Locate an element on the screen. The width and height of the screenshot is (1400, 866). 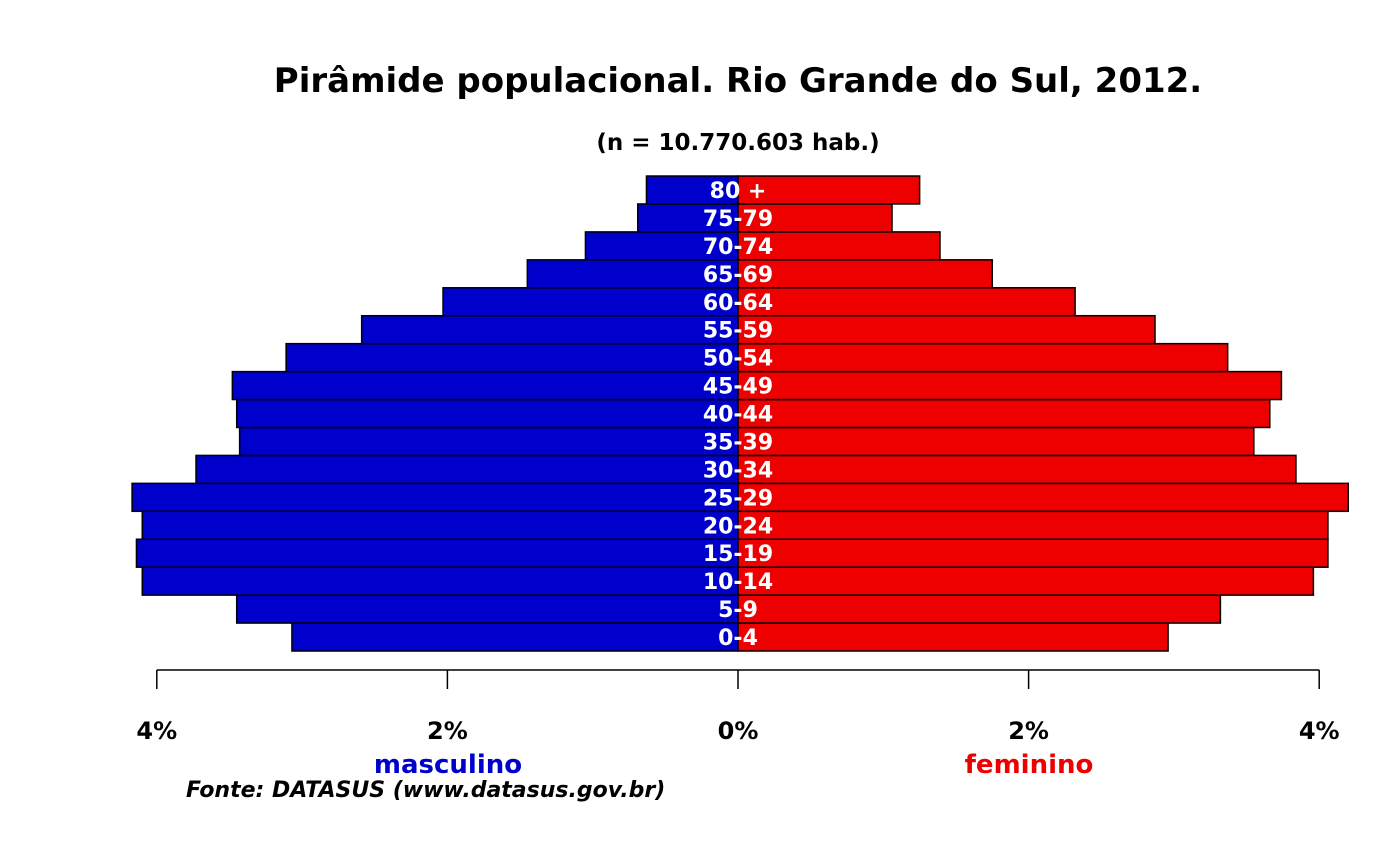
x-axis: 4% 2% 0% 2% 4% is located at coordinates (738, 707).